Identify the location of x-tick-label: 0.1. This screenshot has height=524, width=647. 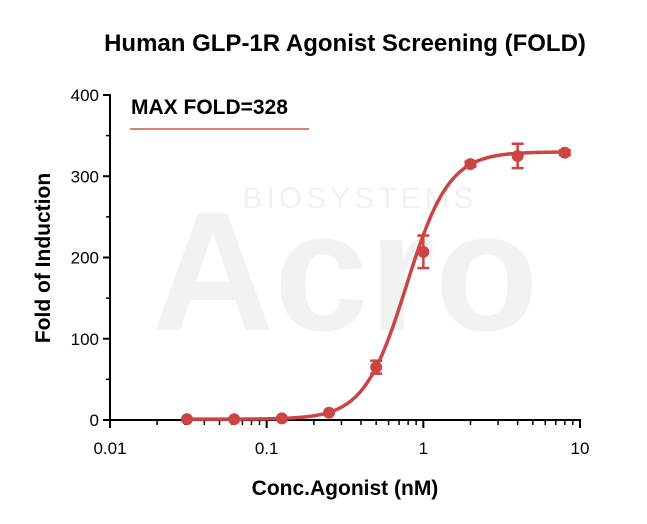
(267, 448).